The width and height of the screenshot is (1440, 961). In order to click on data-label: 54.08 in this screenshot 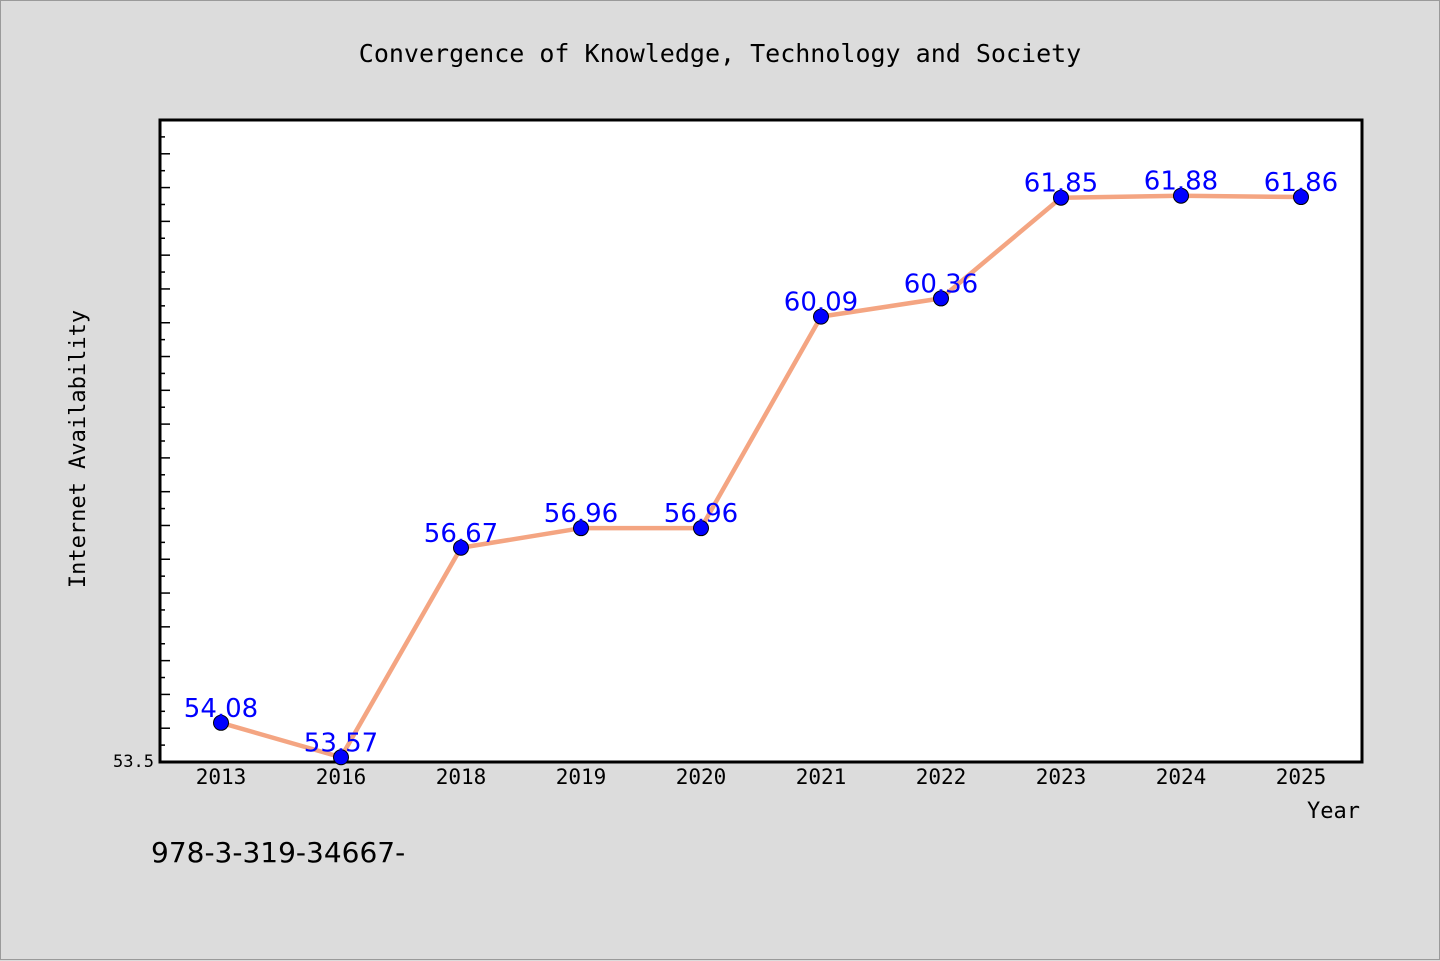, I will do `click(221, 709)`.